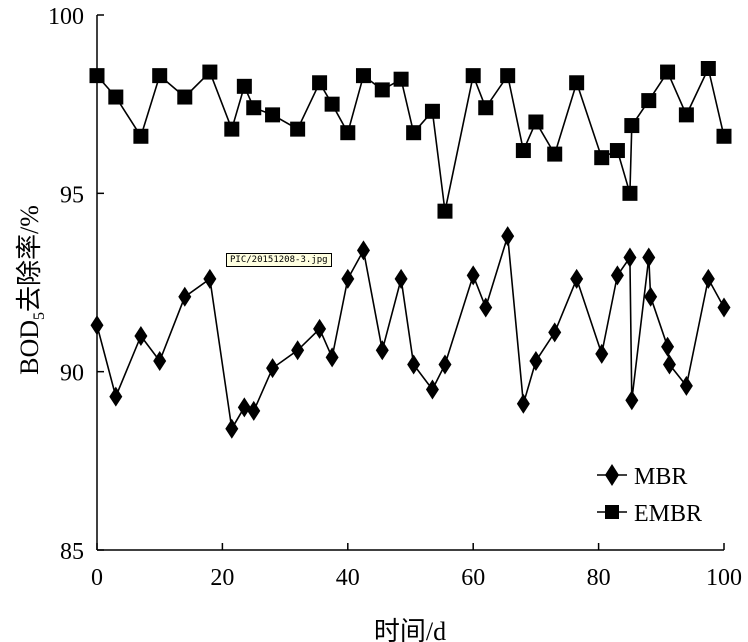  What do you see at coordinates (29, 347) in the screenshot?
I see `y-axis-label-main: BOD` at bounding box center [29, 347].